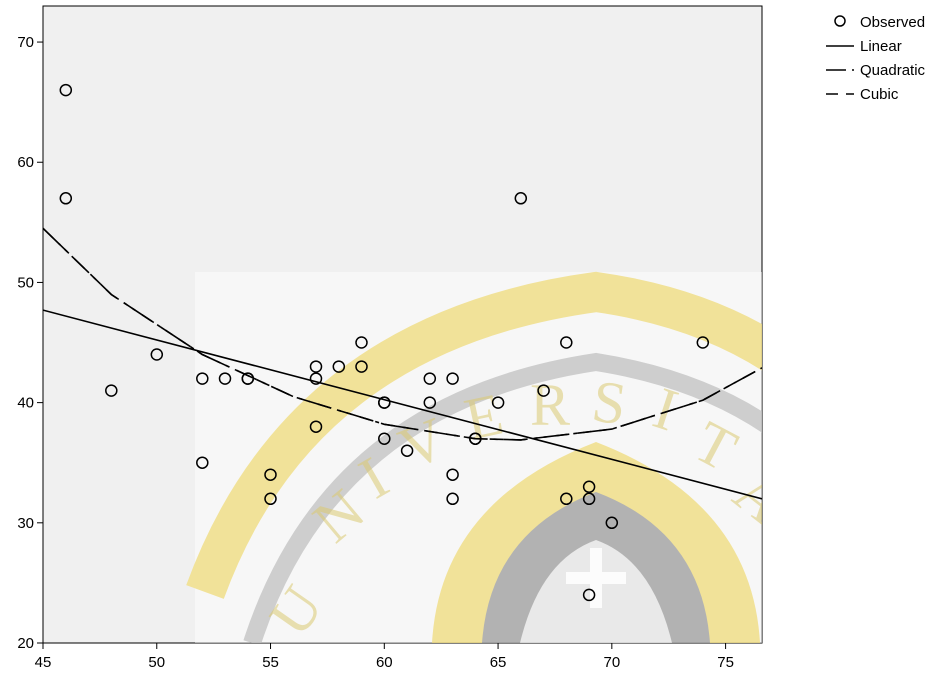 The height and width of the screenshot is (684, 942). Describe the element at coordinates (25, 162) in the screenshot. I see `y-tick-label: 60` at that location.